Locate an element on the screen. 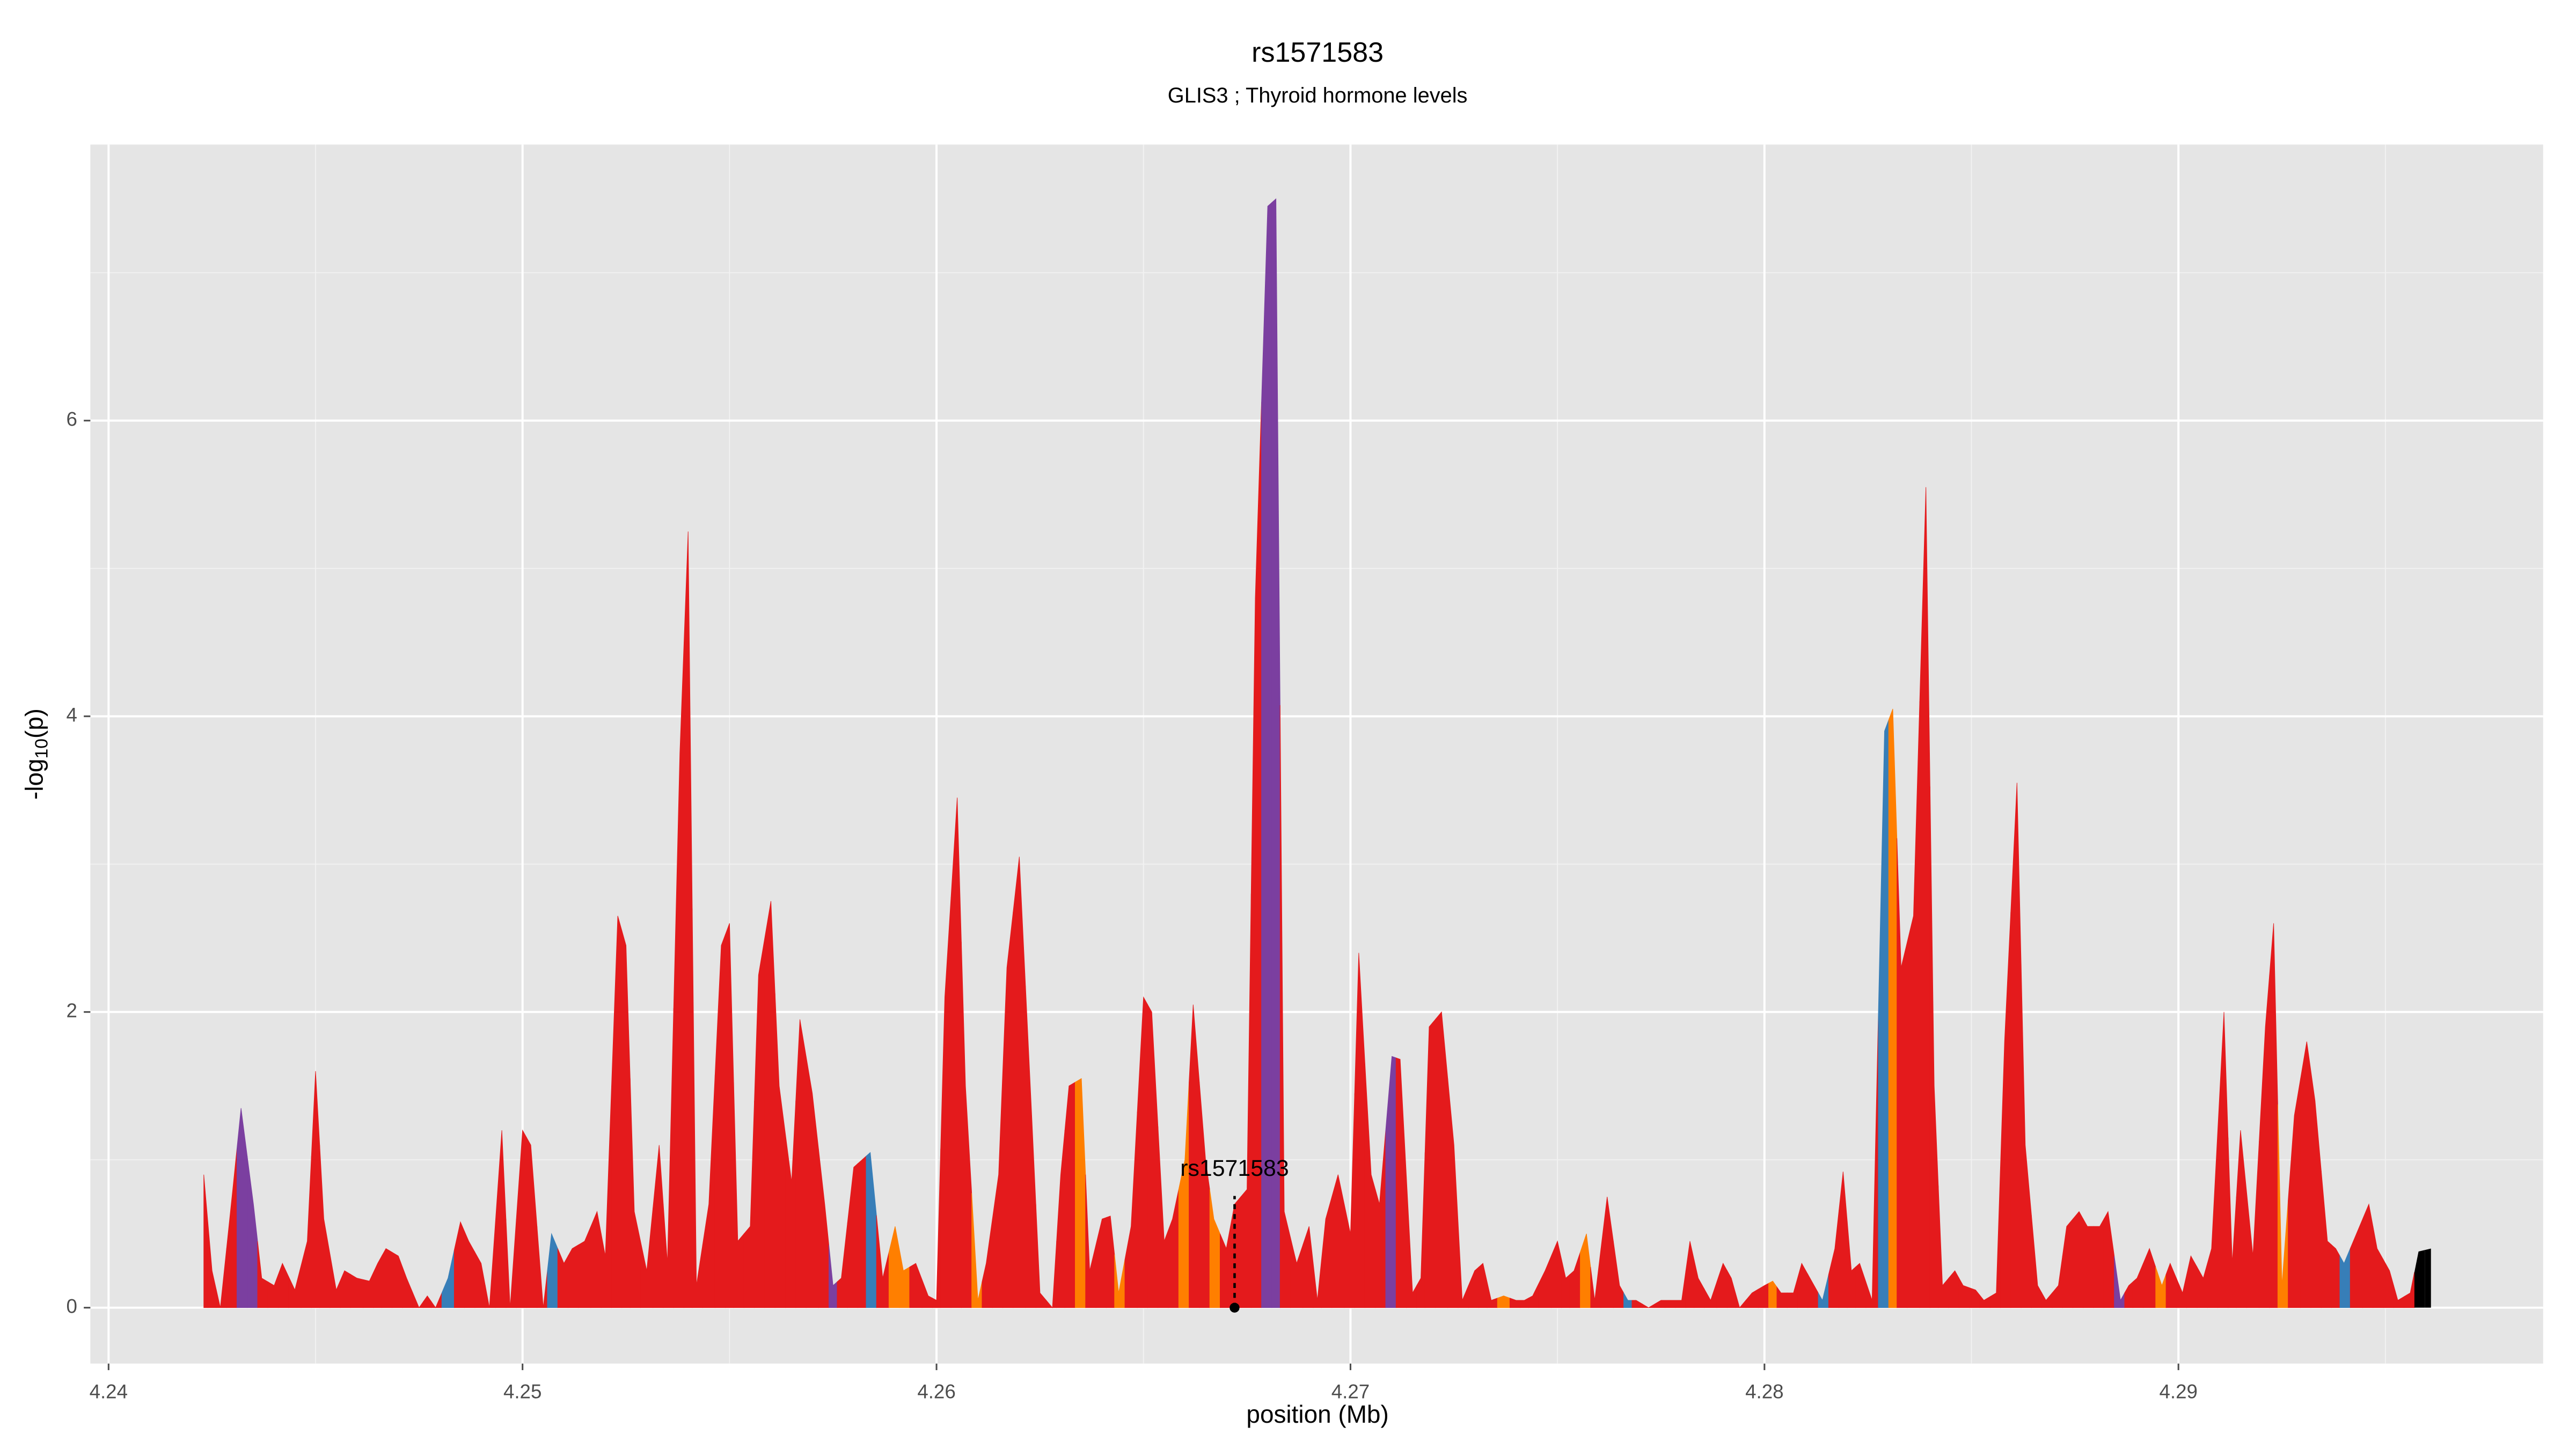 The height and width of the screenshot is (1449, 2576). y-tick-label: 6 is located at coordinates (71, 419).